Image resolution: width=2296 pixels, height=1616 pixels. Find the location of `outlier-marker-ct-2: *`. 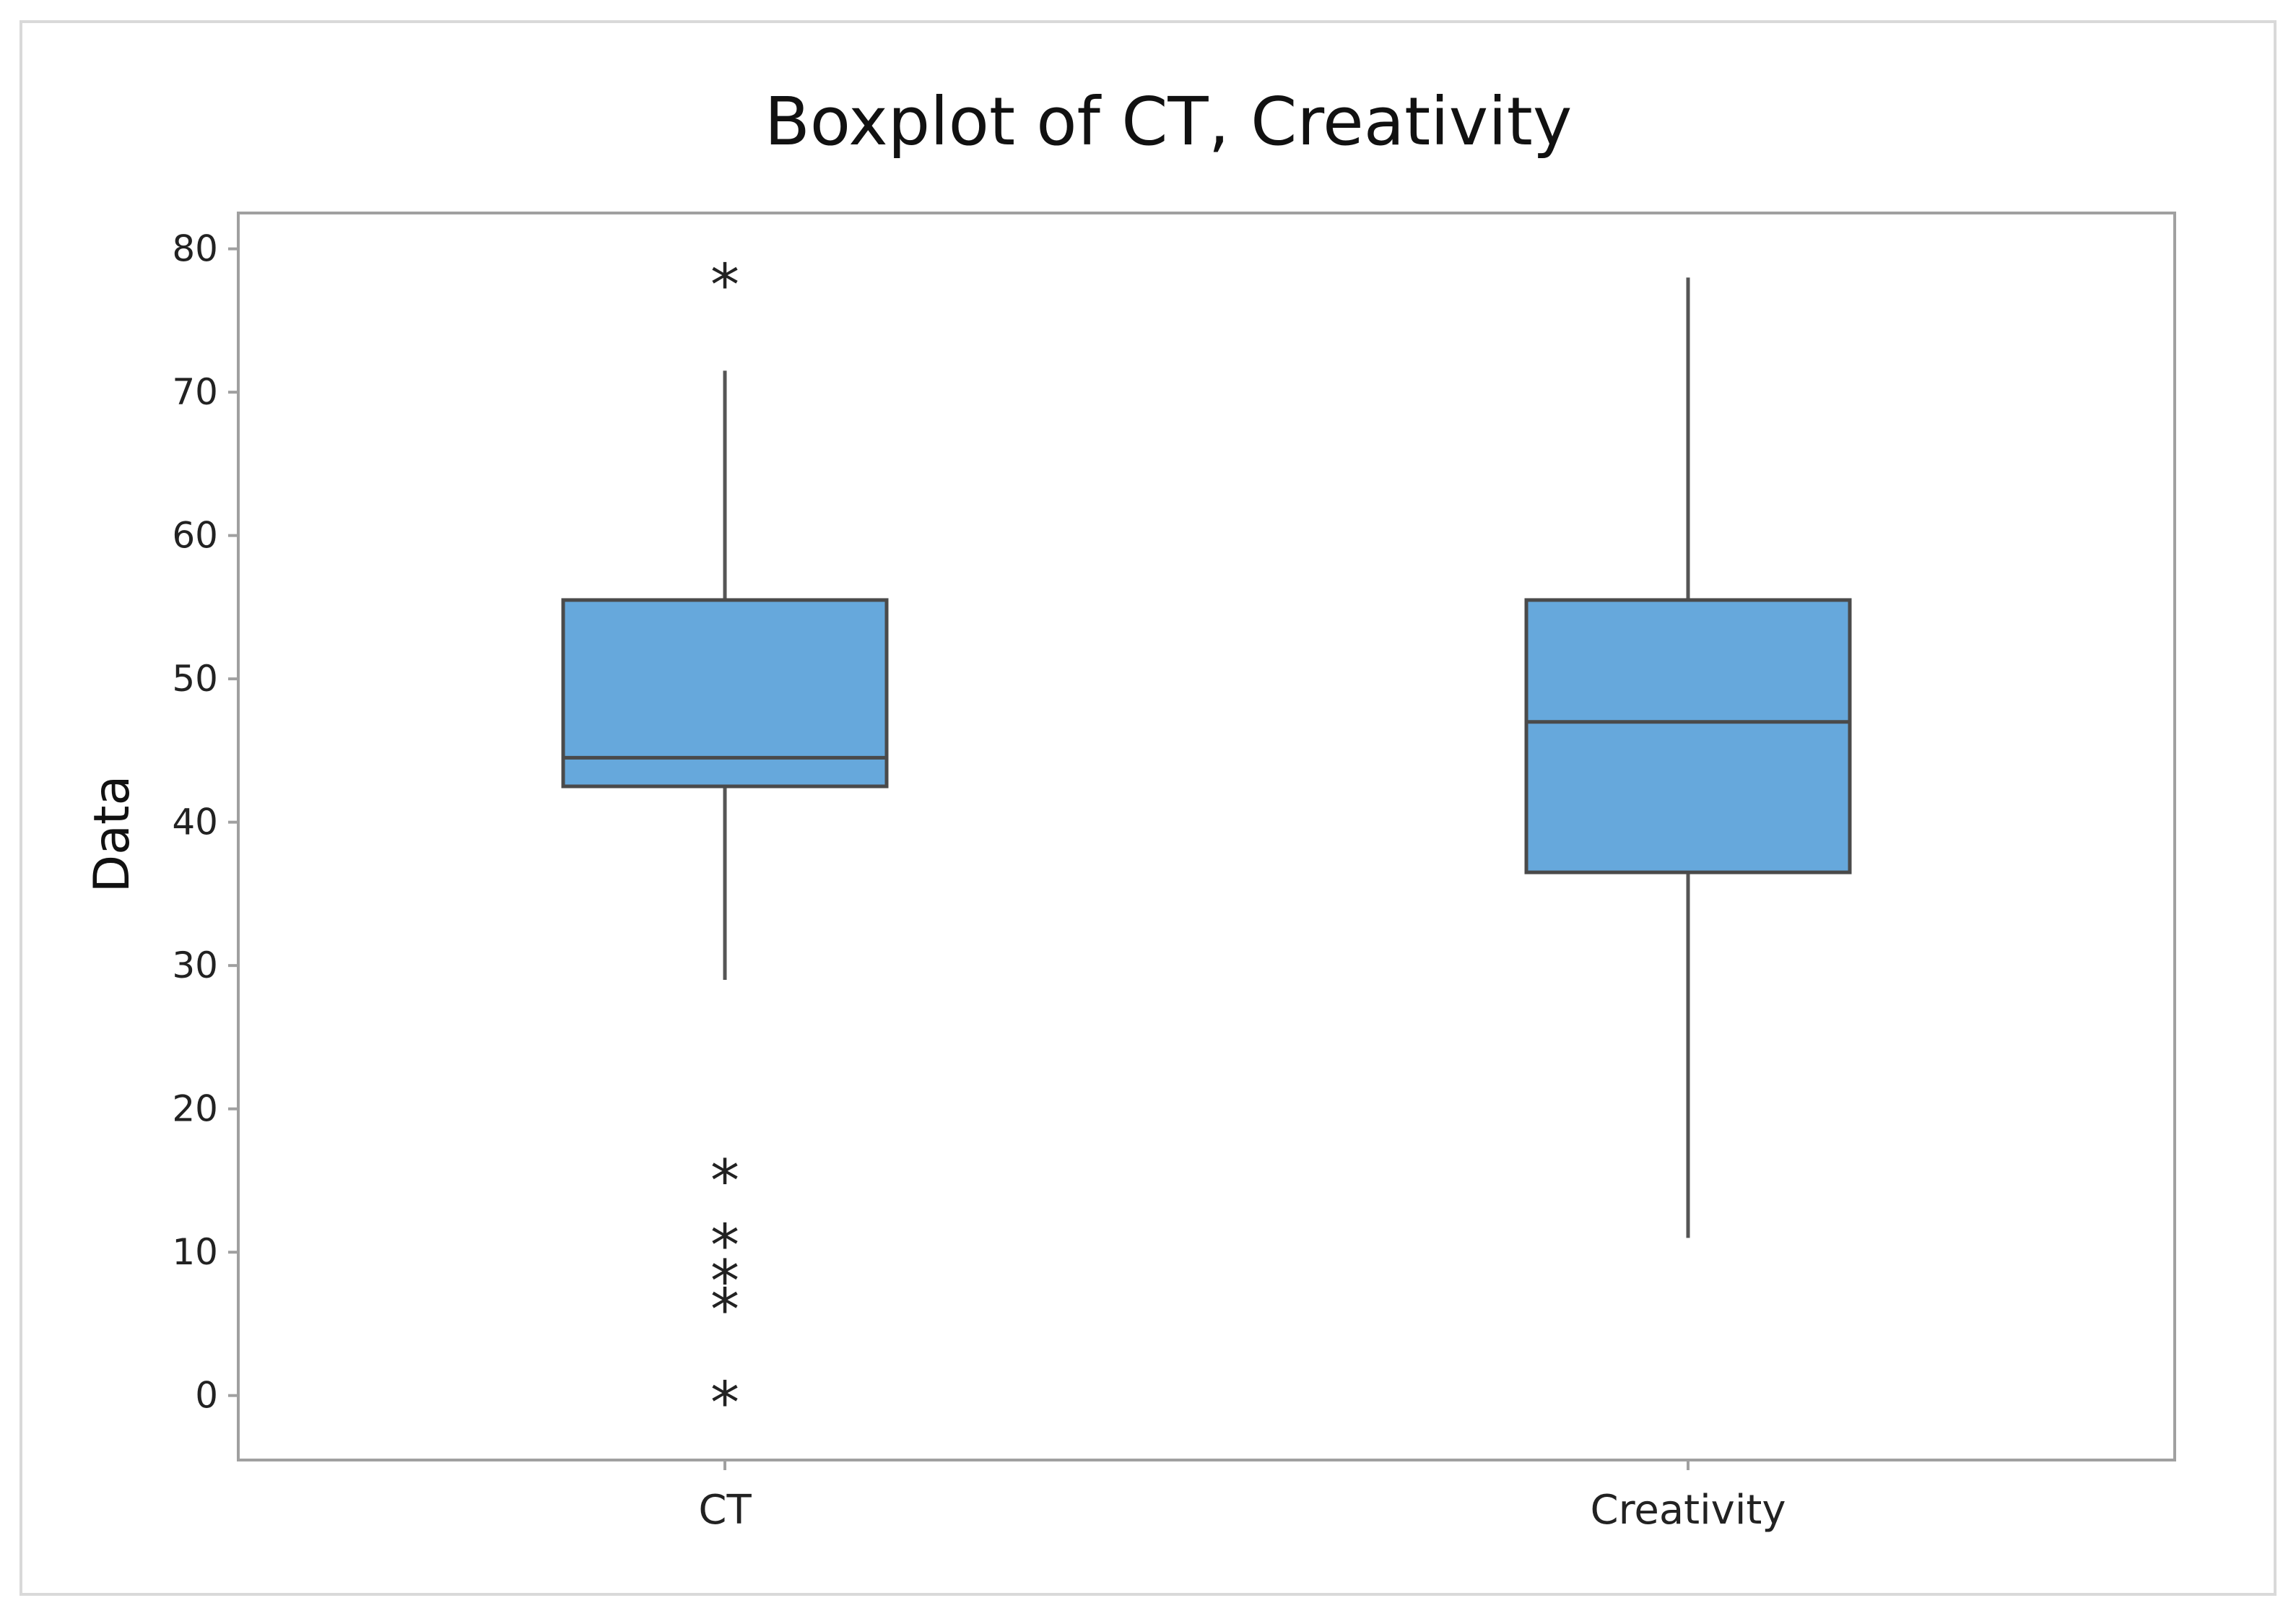

outlier-marker-ct-2: * is located at coordinates (724, 1245).